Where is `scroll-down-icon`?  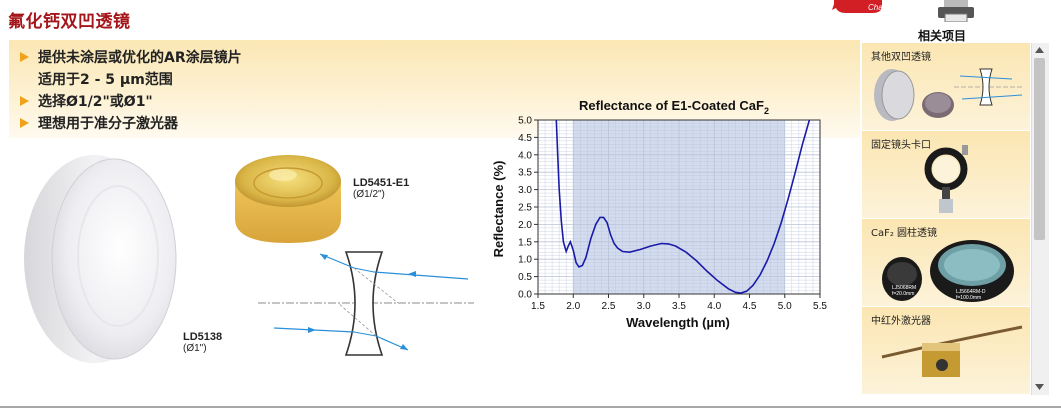 scroll-down-icon is located at coordinates (1039, 387).